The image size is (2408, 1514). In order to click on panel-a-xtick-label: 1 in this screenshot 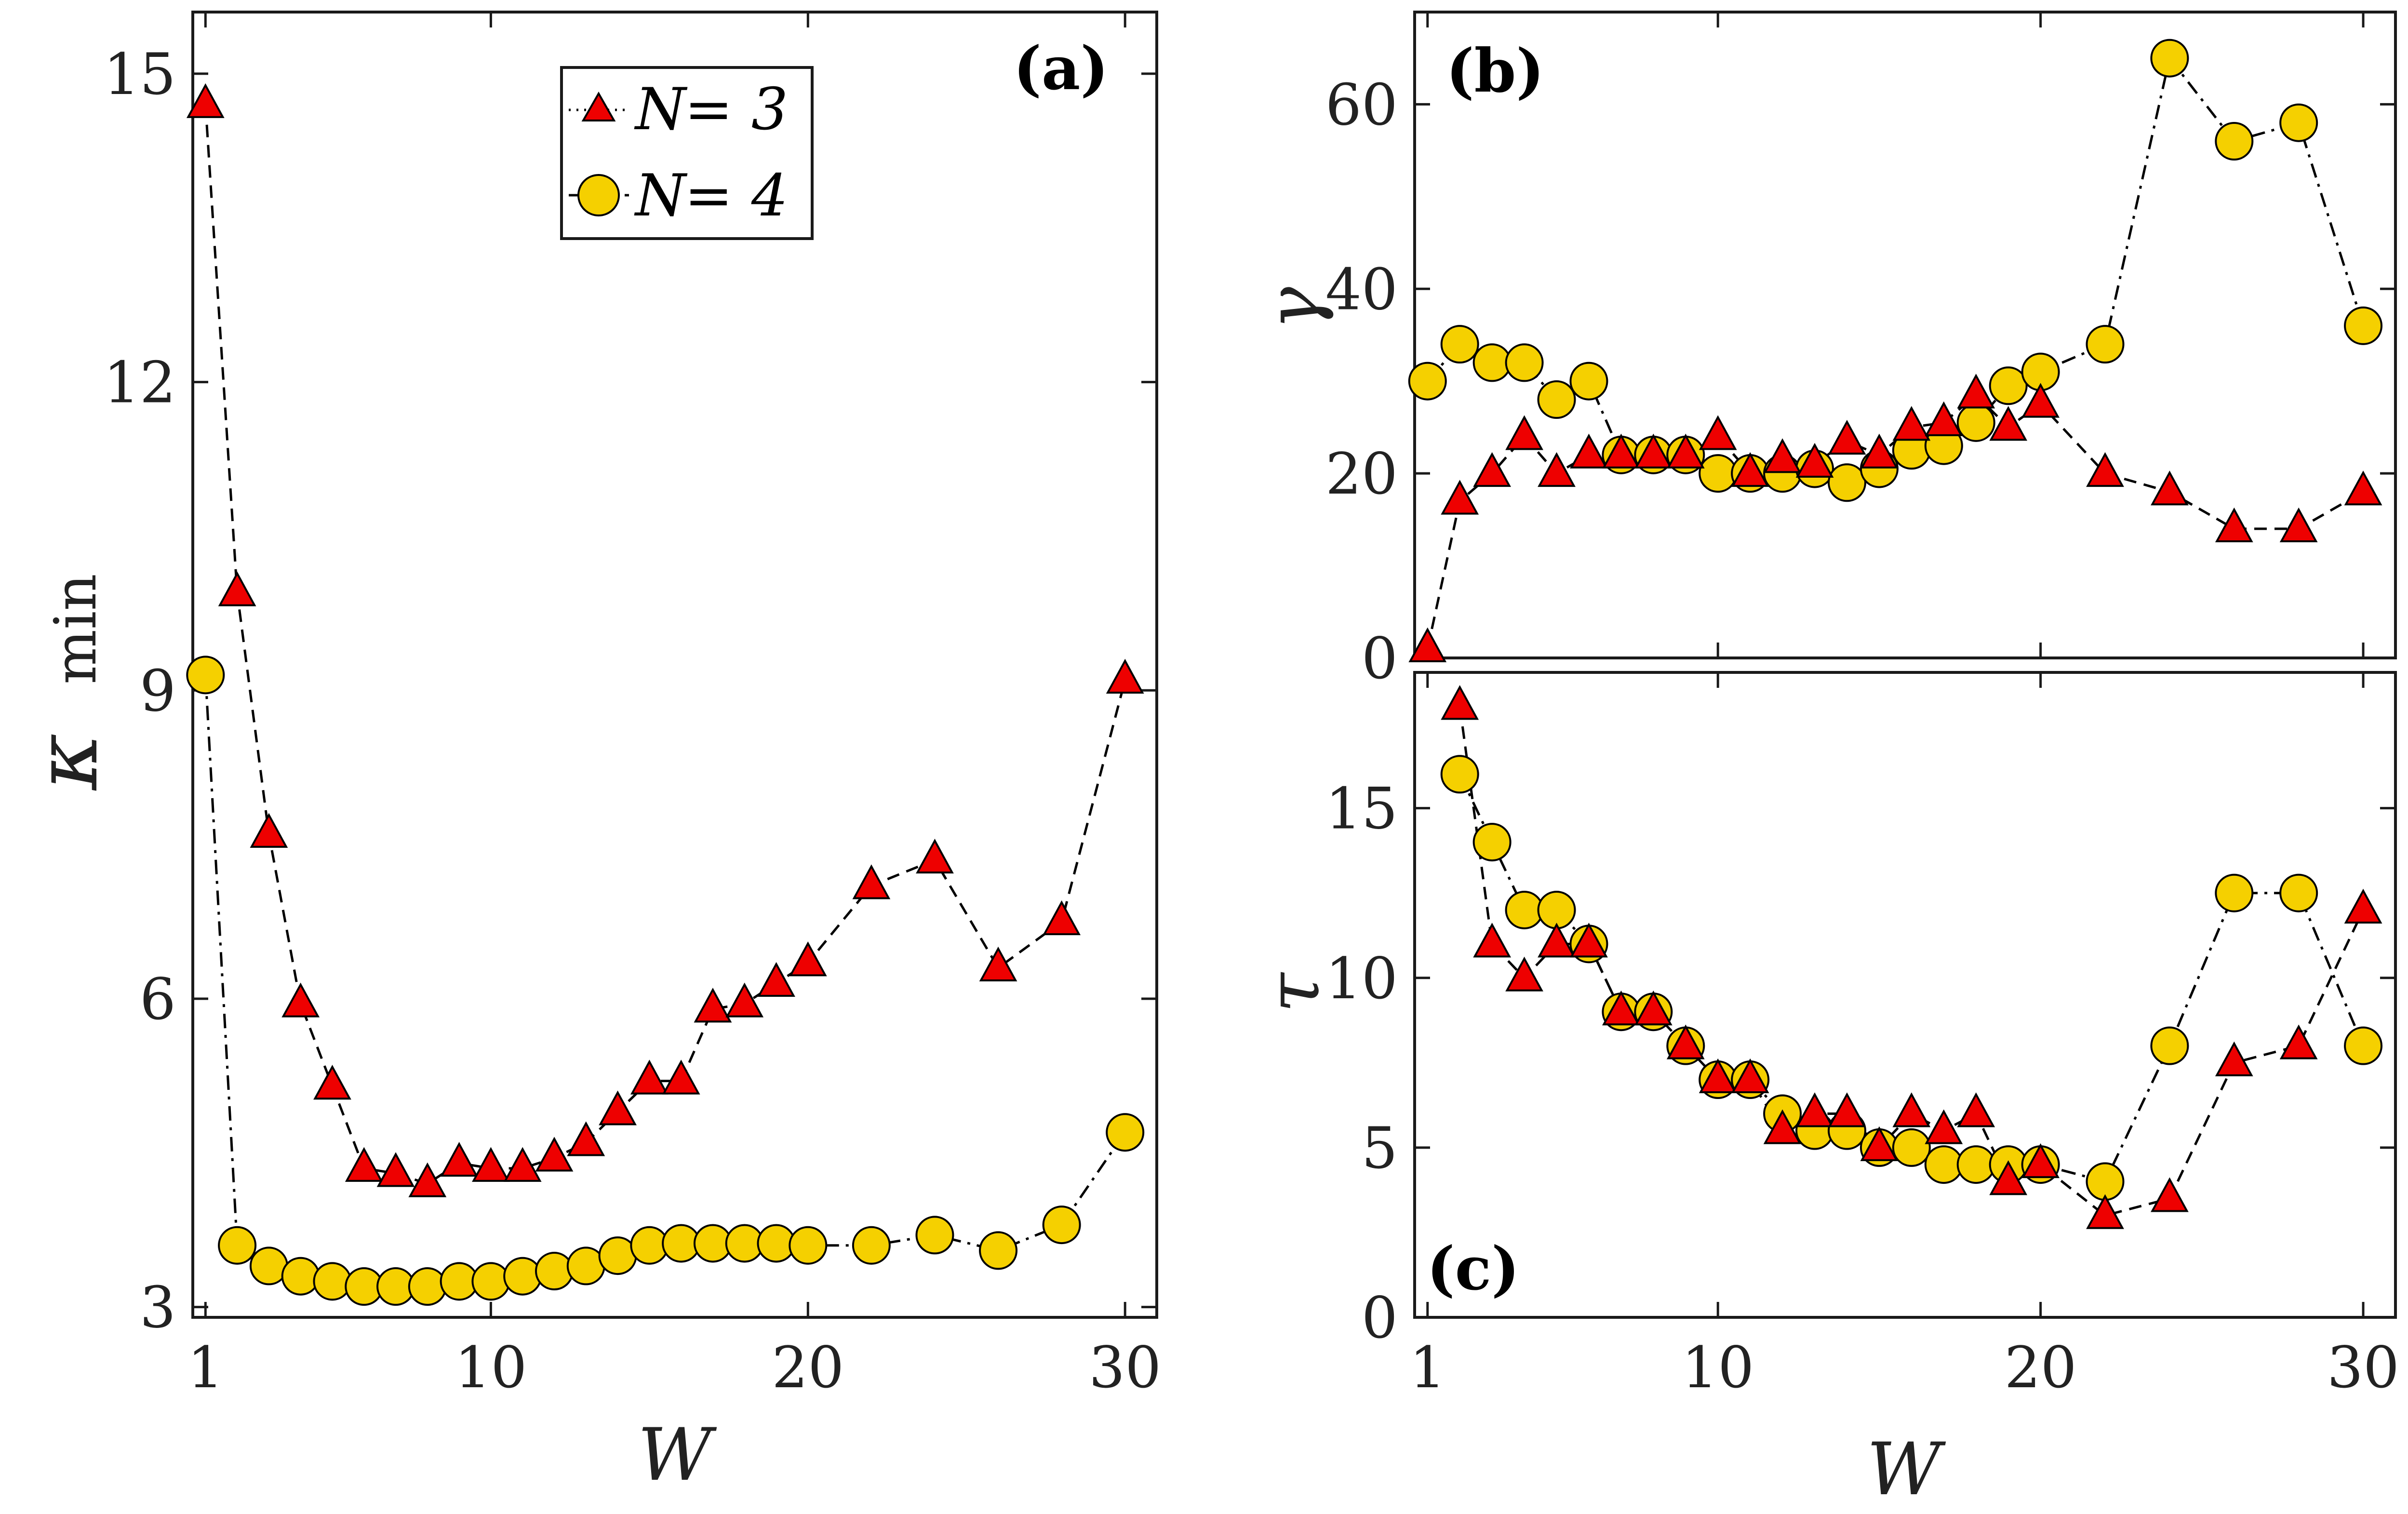, I will do `click(205, 1367)`.